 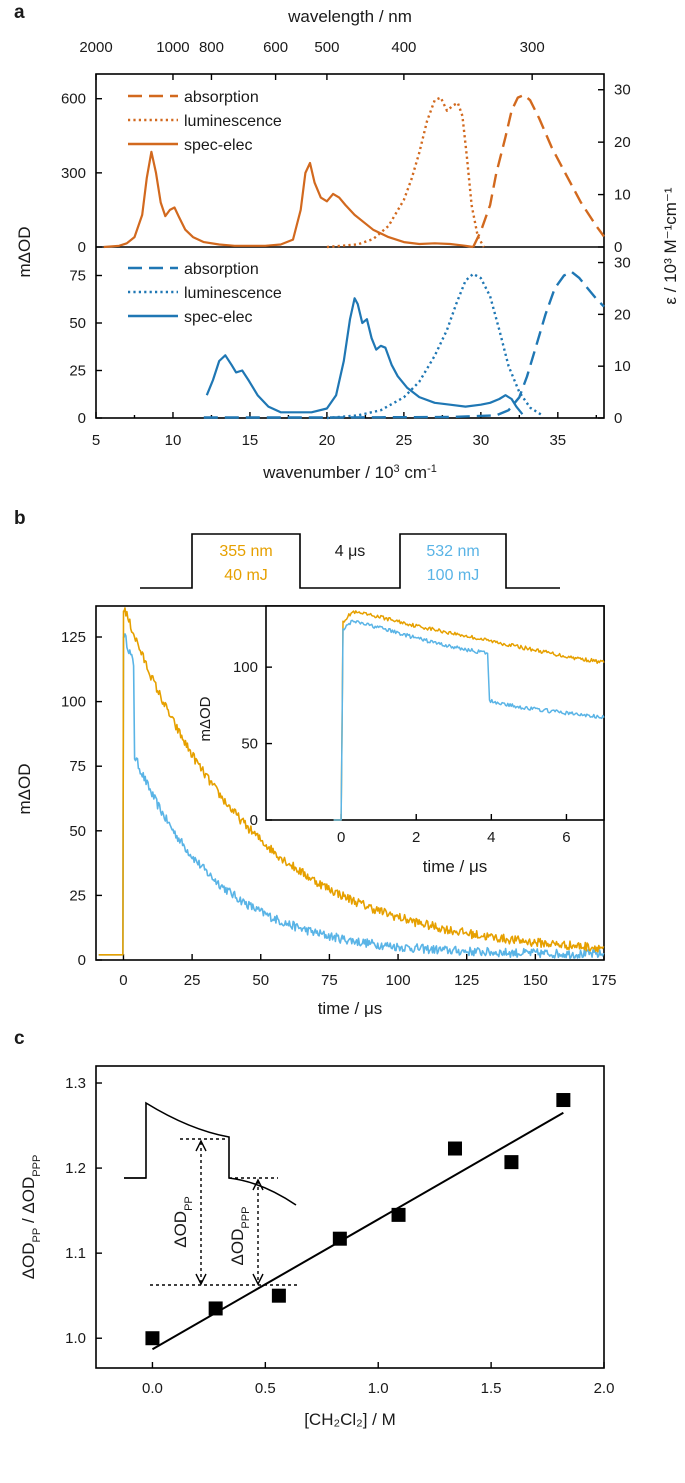 What do you see at coordinates (416, 837) in the screenshot?
I see `b-inset-x-axis-tick-label: 2` at bounding box center [416, 837].